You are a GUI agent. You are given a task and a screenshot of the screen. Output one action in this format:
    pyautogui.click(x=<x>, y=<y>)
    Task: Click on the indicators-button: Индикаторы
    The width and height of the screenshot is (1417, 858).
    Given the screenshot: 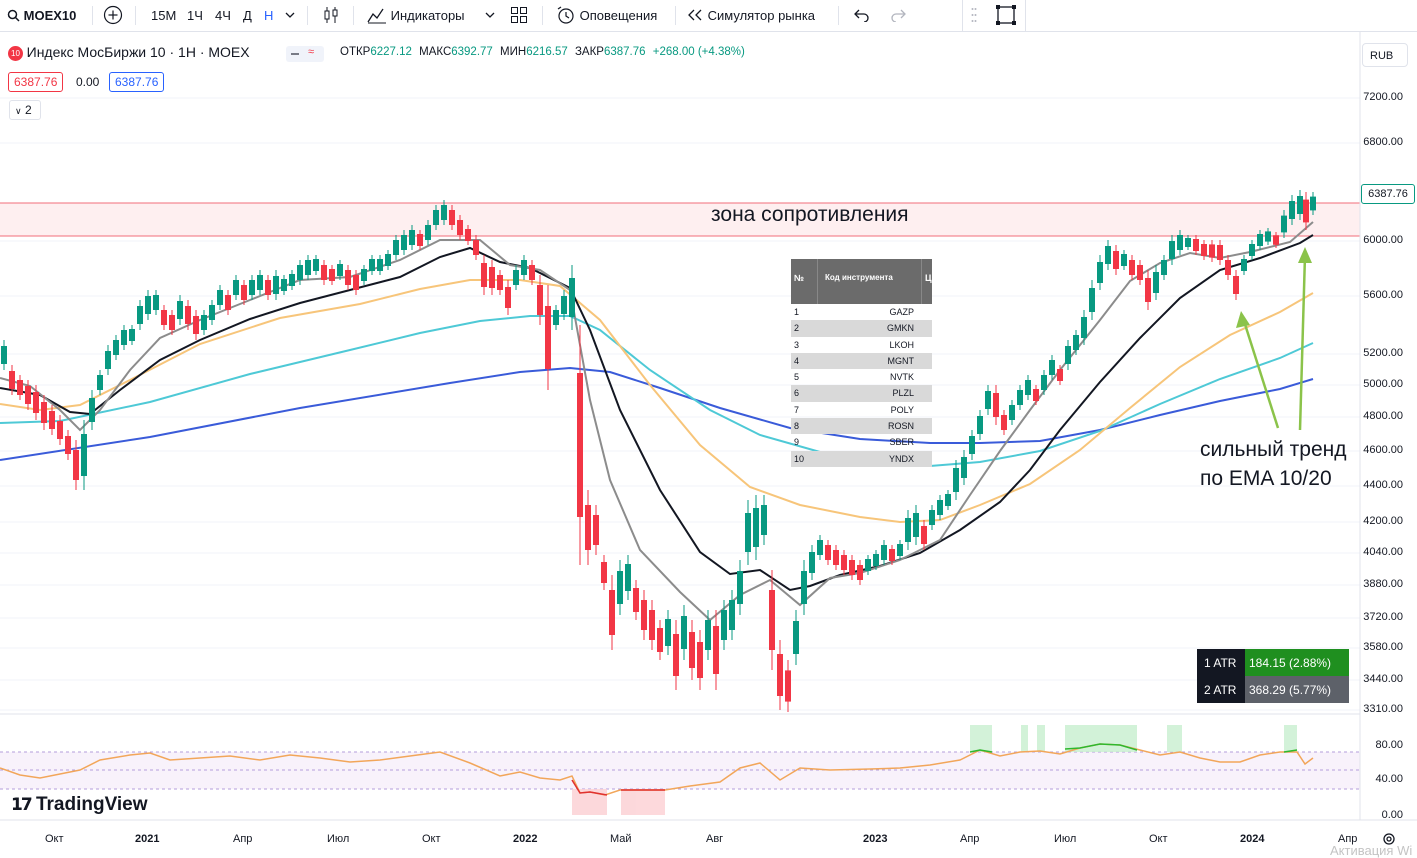 What is the action you would take?
    pyautogui.click(x=416, y=15)
    